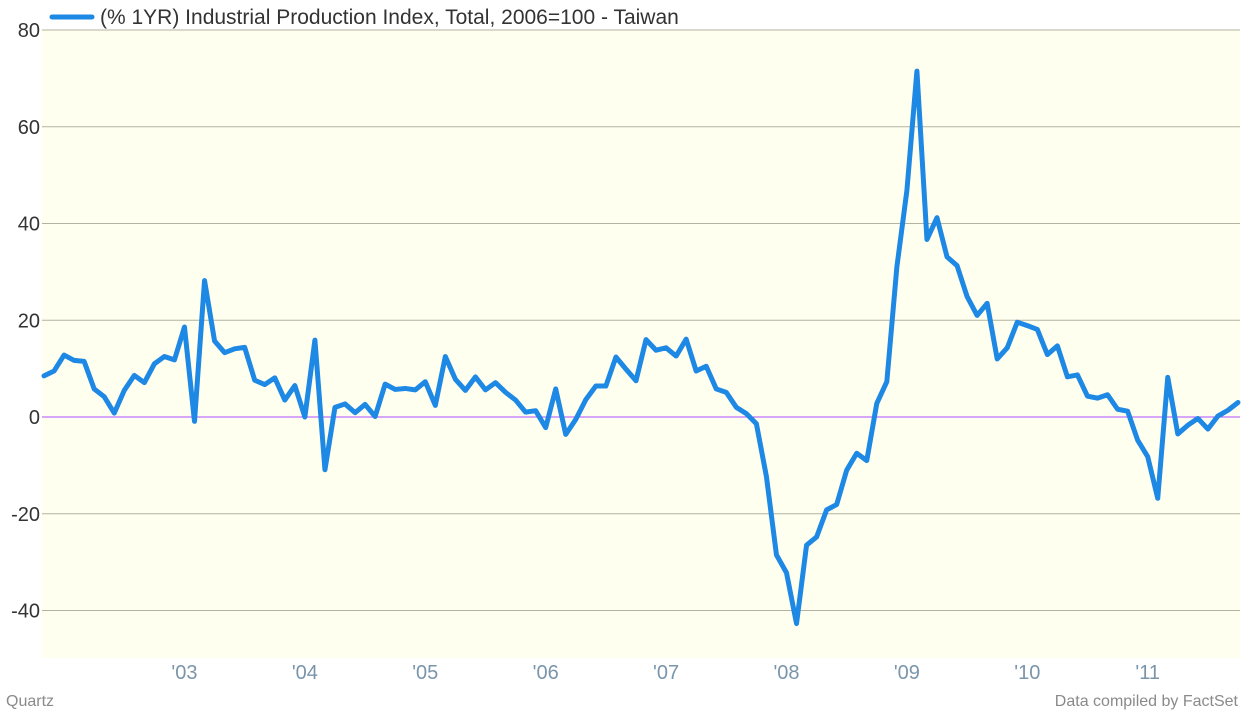 This screenshot has width=1246, height=716. I want to click on x-tick-label: '04, so click(305, 673).